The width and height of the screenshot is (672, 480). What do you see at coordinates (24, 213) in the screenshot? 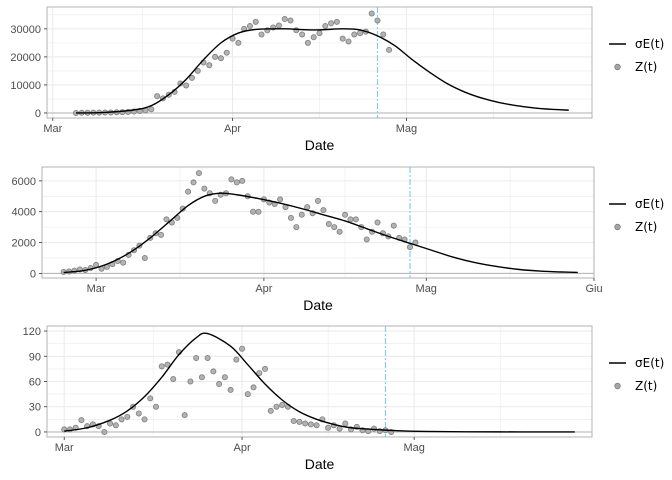
I see `y-tick-label: 4000` at bounding box center [24, 213].